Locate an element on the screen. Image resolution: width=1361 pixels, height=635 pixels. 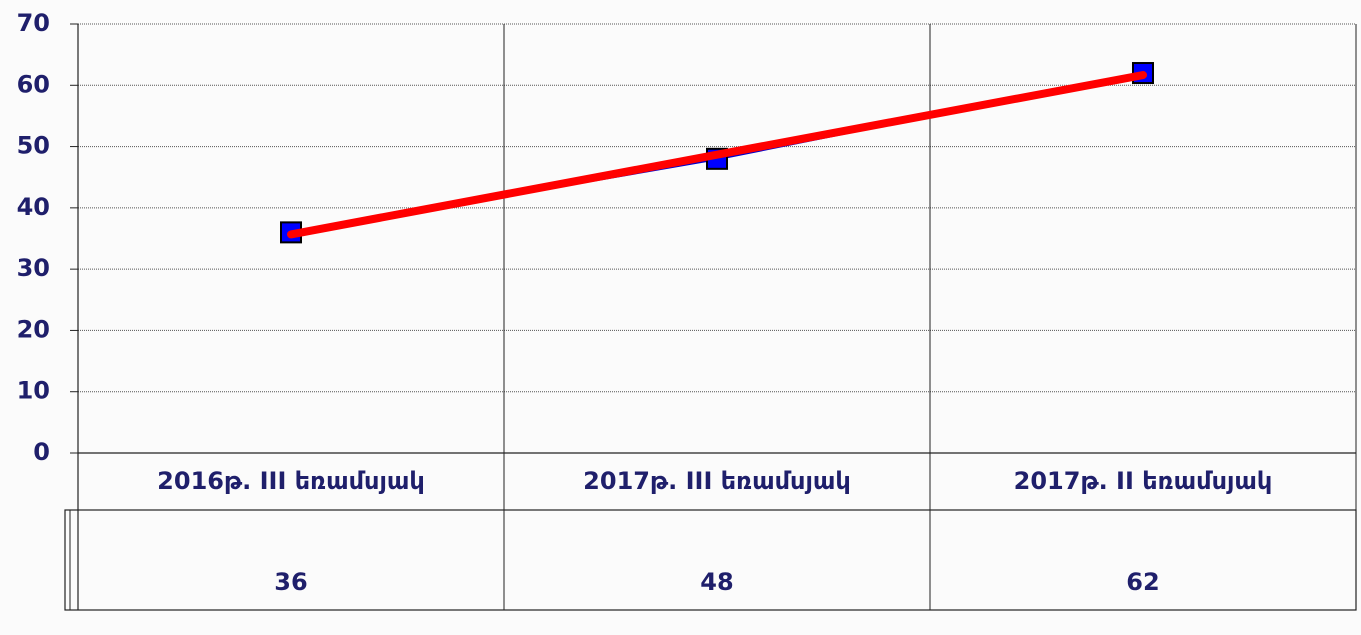
x-tick-label: 2017թ. III եռամսյակ is located at coordinates (717, 481).